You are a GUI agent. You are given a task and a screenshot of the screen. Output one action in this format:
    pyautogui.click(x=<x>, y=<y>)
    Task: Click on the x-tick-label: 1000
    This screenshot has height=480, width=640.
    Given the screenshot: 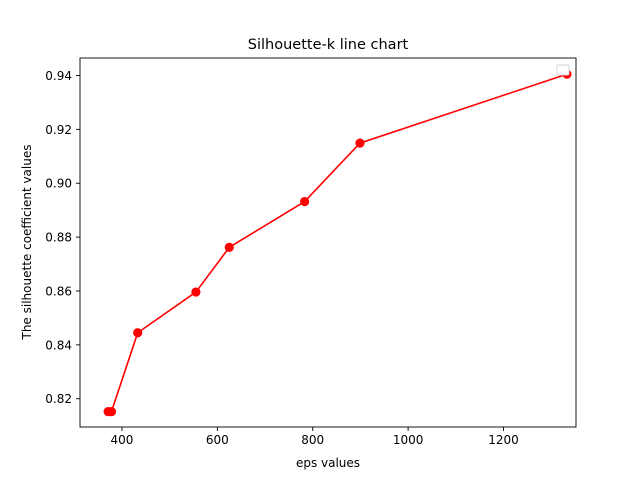 What is the action you would take?
    pyautogui.click(x=408, y=440)
    